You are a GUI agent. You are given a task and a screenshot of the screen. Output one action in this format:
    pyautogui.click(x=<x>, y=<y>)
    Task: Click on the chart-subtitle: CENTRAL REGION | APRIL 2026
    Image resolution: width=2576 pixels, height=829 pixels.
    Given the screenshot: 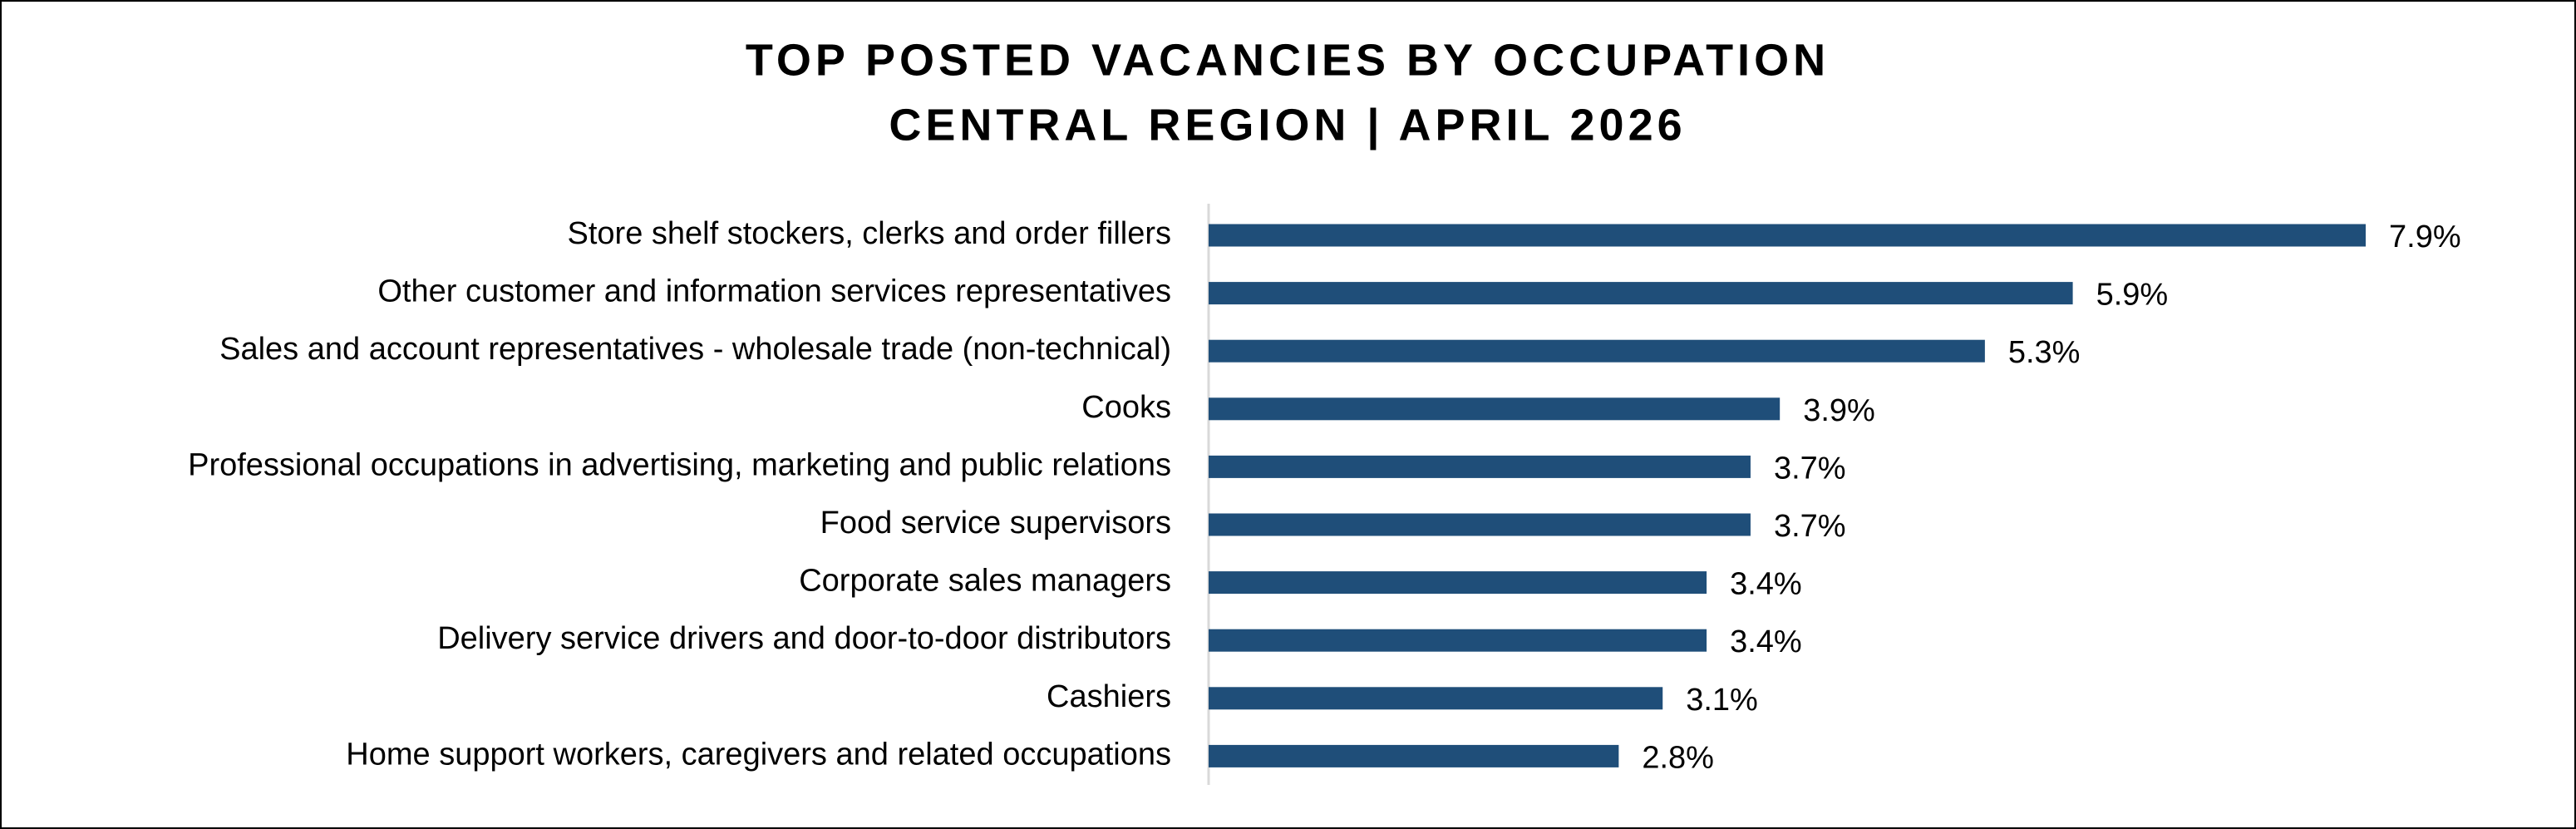 What is the action you would take?
    pyautogui.click(x=1287, y=125)
    